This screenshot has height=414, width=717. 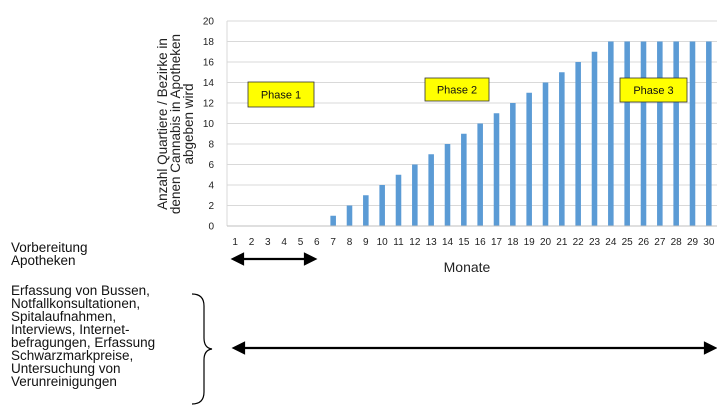 What do you see at coordinates (467, 267) in the screenshot?
I see `x-axis-label: Monate` at bounding box center [467, 267].